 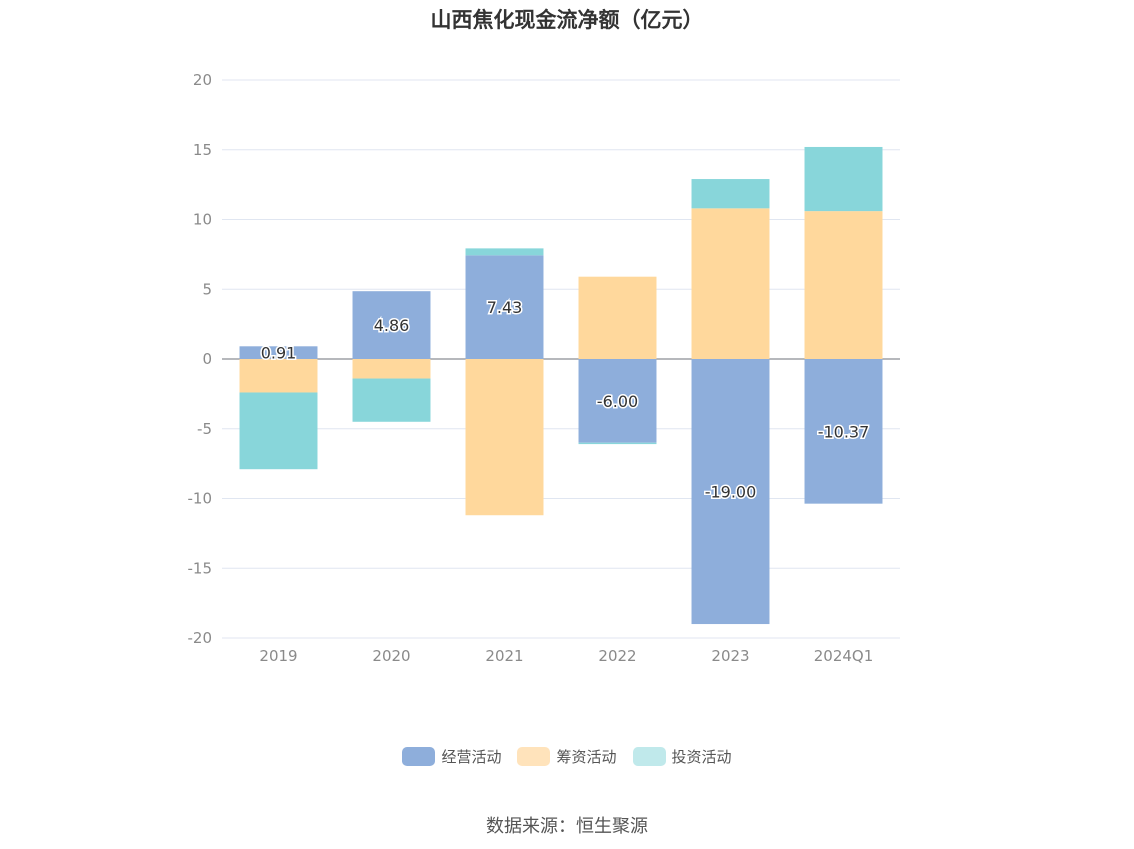 What do you see at coordinates (471, 757) in the screenshot?
I see `legend-label-operating: 经营活动` at bounding box center [471, 757].